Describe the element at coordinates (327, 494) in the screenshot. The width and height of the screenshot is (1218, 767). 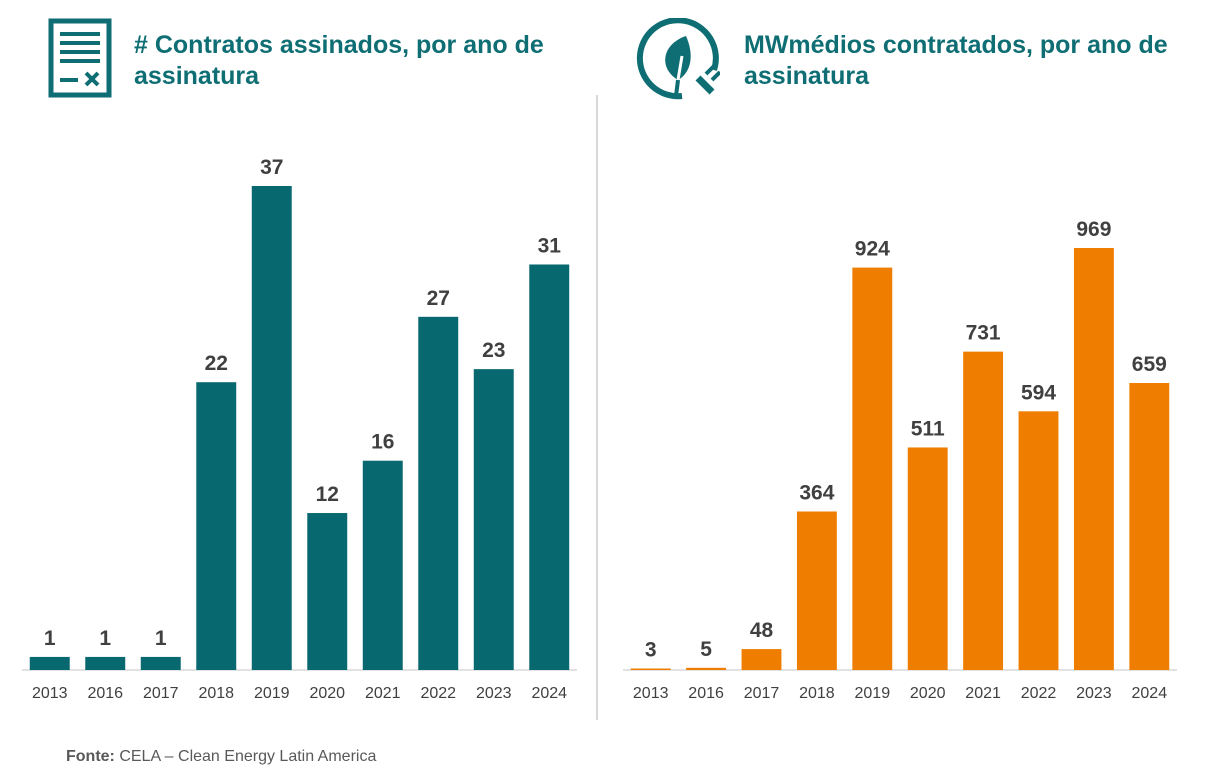
I see `data-label-2020: 12` at that location.